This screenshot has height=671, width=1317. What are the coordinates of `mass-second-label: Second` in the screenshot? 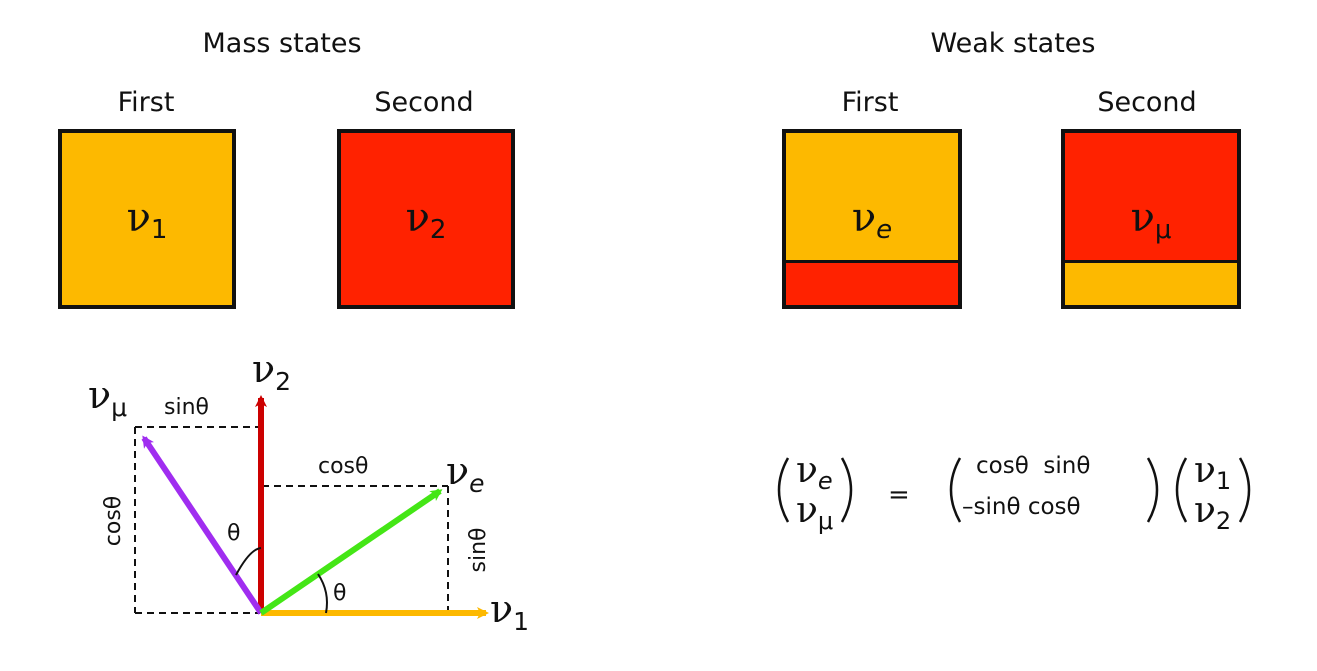 It's located at (424, 102).